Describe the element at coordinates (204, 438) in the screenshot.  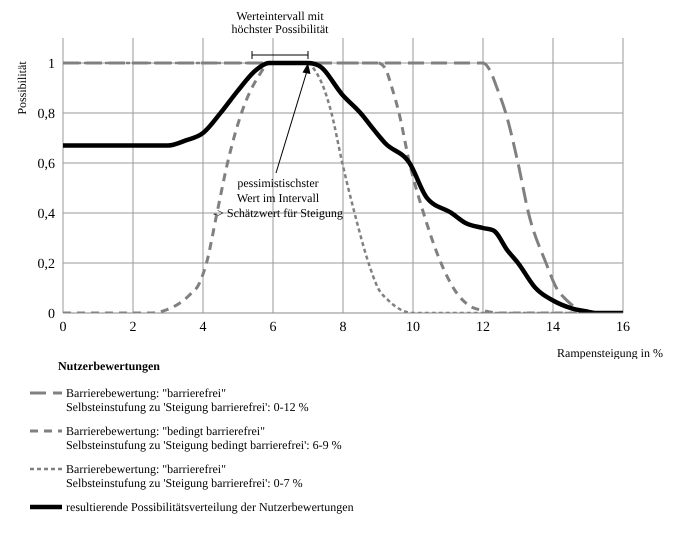
I see `legend-label: Barrierebewertung: "bedingt barrierefrei" Selbsteinstufung zu 'Steigung bedingt barrierefrei': 6-9 %` at that location.